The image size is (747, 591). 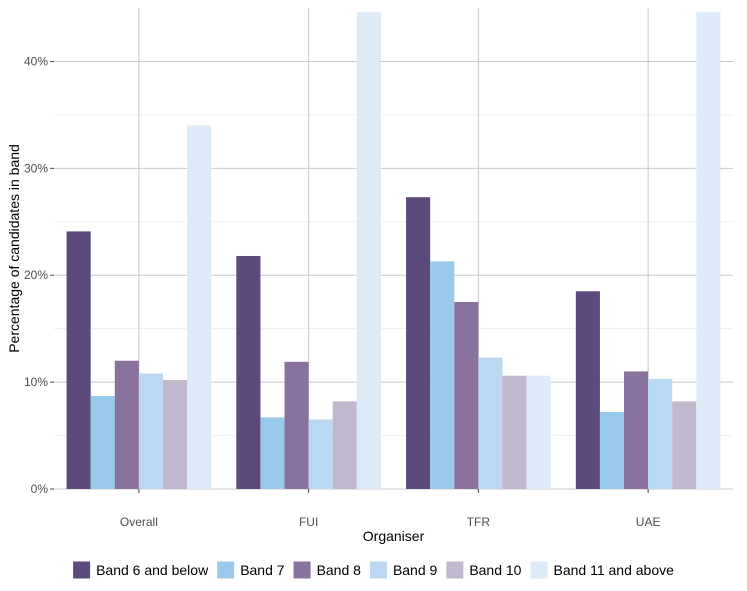 I want to click on y-tick-label: 20%, so click(x=36, y=275).